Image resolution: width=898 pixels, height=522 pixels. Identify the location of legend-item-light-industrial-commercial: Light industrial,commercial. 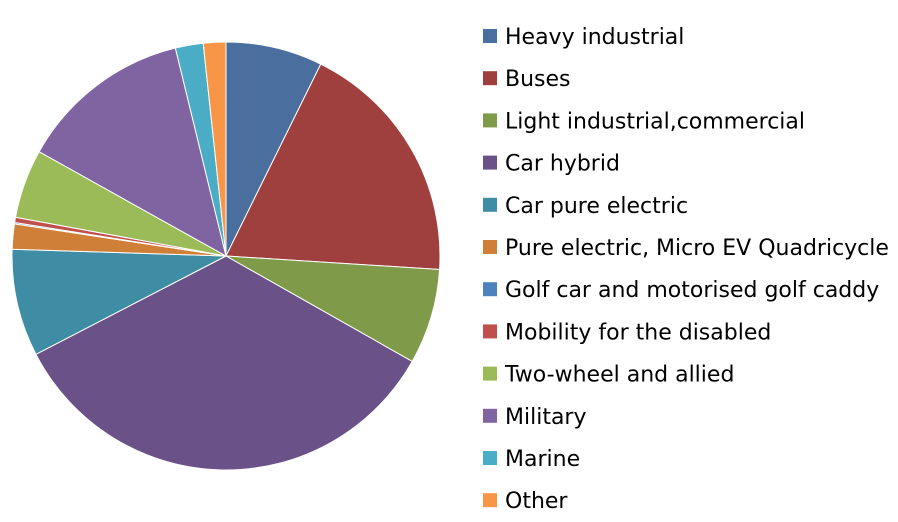
(644, 121).